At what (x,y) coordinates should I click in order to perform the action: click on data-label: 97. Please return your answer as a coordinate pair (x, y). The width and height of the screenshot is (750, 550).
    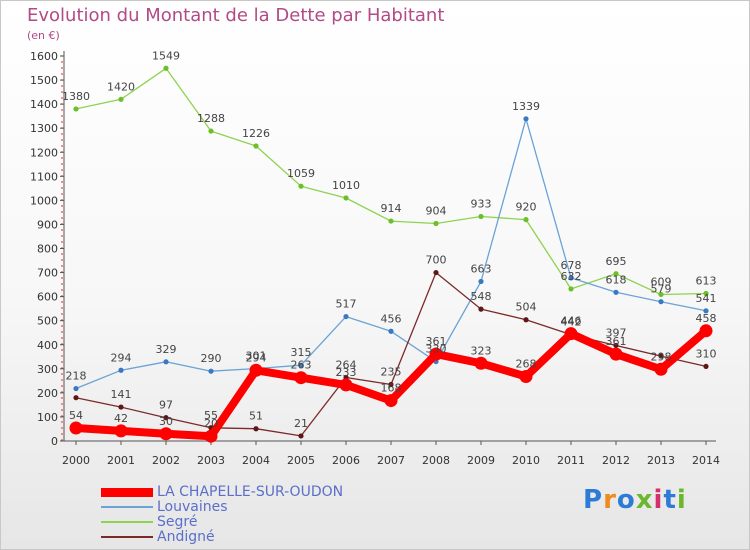
    Looking at the image, I should click on (166, 405).